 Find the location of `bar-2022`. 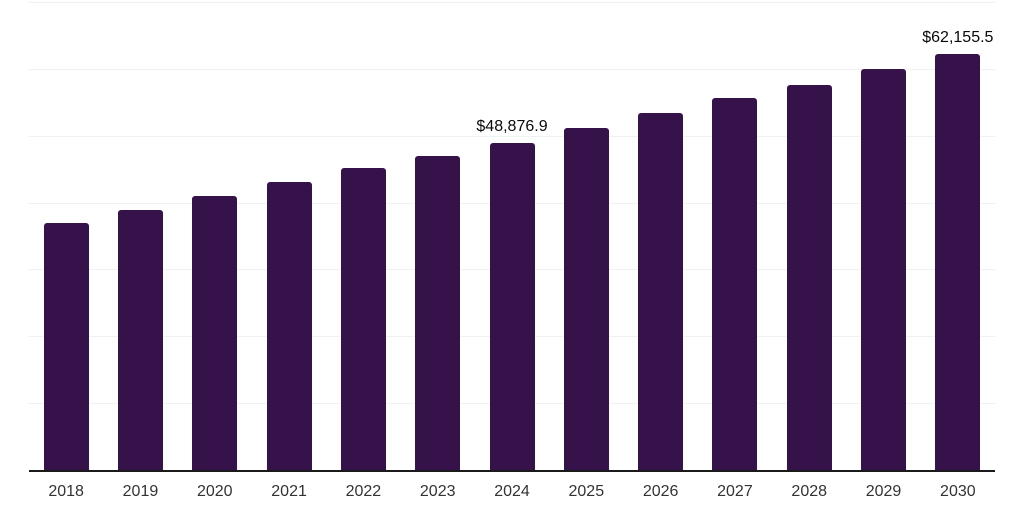

bar-2022 is located at coordinates (363, 318).